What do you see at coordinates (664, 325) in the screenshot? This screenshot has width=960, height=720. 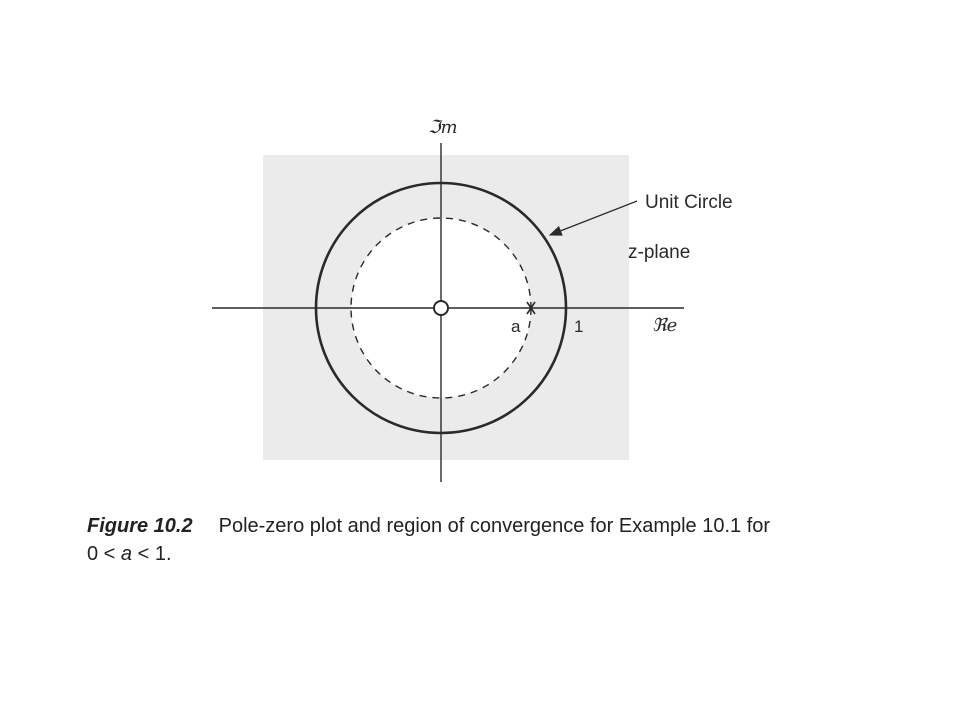 I see `real-axis-label: ℜe` at bounding box center [664, 325].